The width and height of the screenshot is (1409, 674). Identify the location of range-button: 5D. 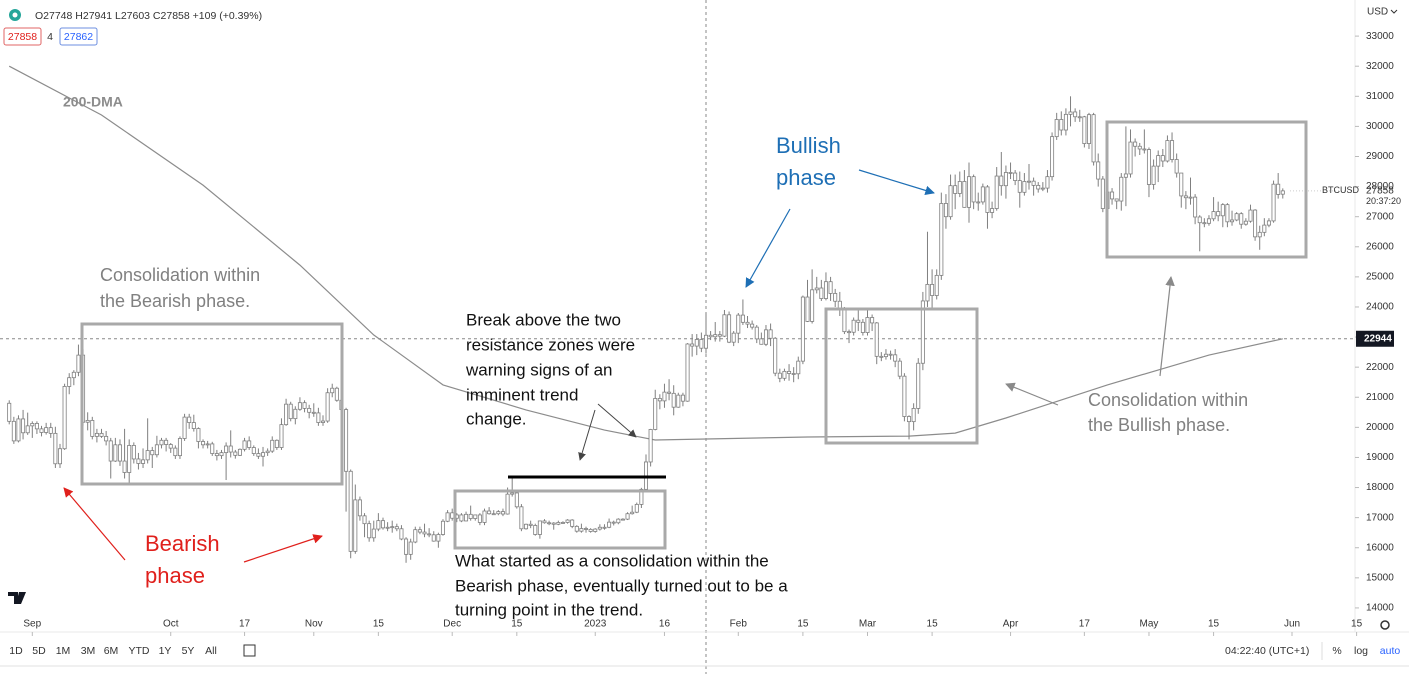
(39, 651).